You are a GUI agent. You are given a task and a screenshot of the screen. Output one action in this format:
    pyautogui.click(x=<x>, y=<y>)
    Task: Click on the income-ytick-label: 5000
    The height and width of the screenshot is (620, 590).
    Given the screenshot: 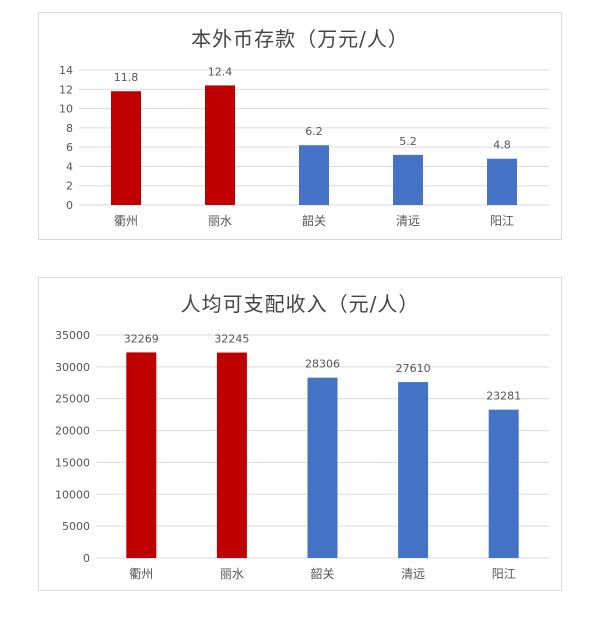 What is the action you would take?
    pyautogui.click(x=76, y=526)
    